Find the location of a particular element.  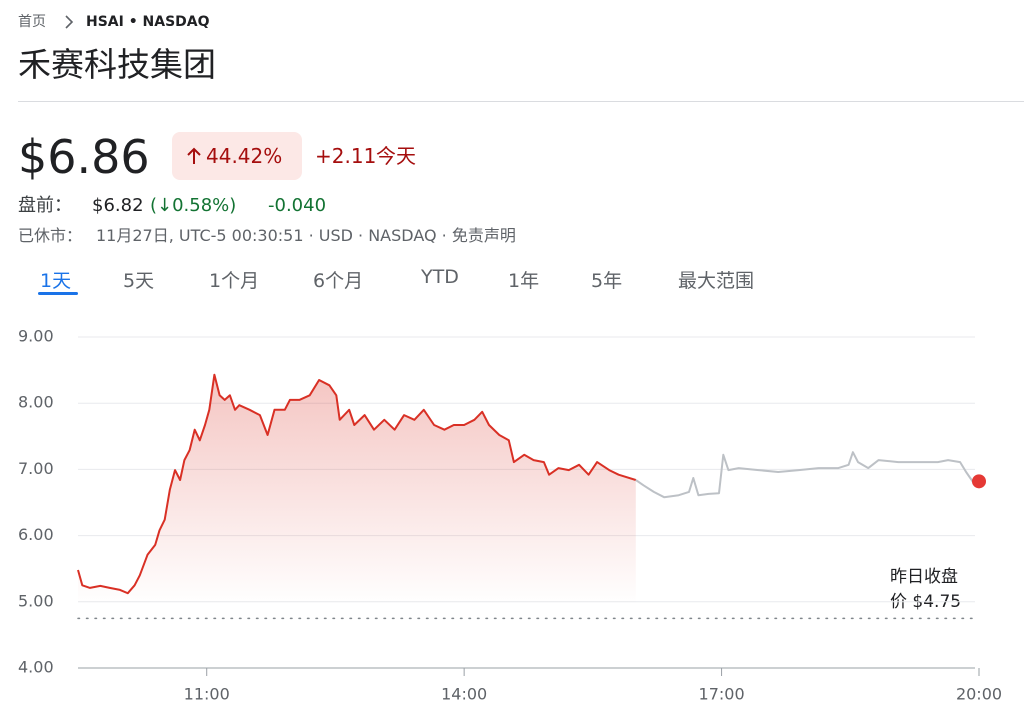

x-tick-label: 20:00 is located at coordinates (979, 694).